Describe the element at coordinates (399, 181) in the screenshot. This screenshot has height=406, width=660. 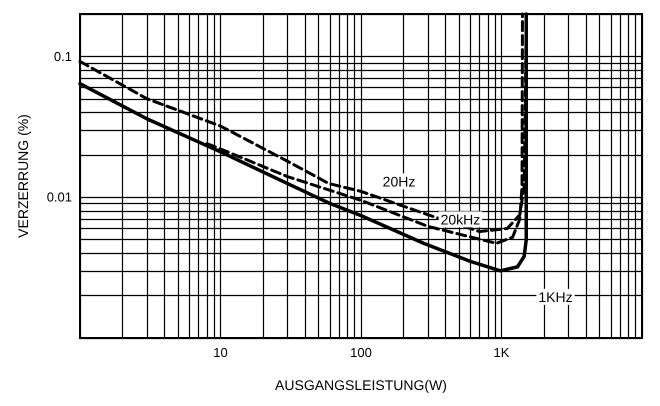
I see `annotation: 20Hz` at that location.